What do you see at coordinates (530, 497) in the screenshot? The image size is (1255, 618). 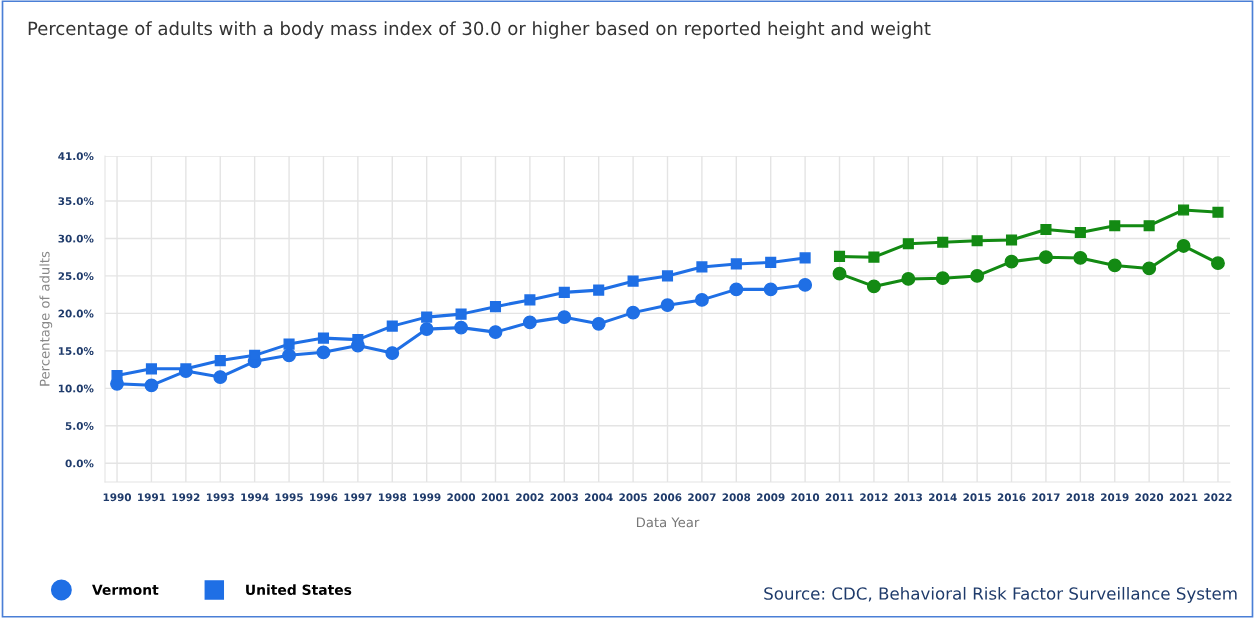 I see `x-tick-label: 2002` at bounding box center [530, 497].